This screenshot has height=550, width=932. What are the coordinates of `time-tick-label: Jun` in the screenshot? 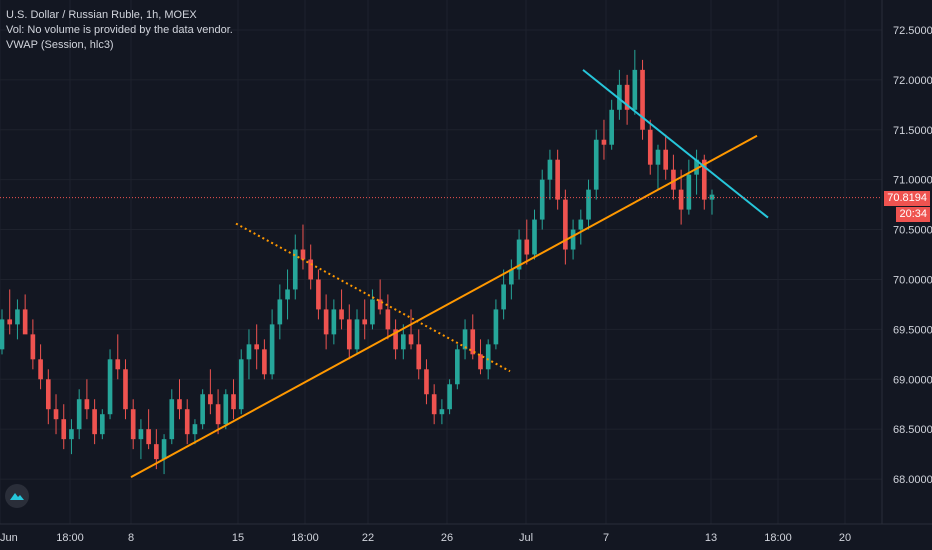 It's located at (9, 538).